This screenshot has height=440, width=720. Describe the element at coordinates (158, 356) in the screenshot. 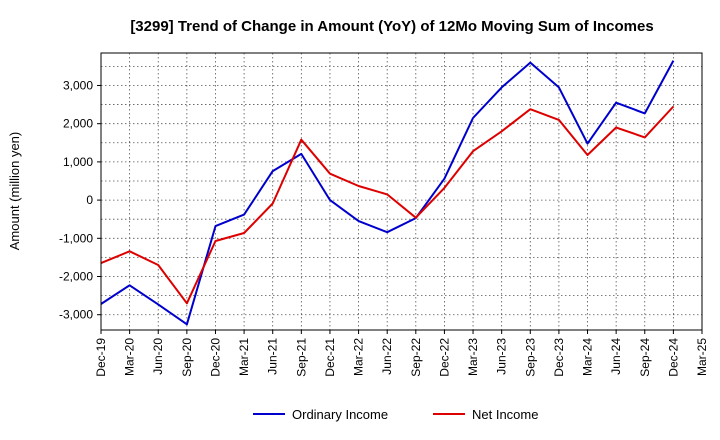

I see `x-tick-label: Jun-20` at that location.